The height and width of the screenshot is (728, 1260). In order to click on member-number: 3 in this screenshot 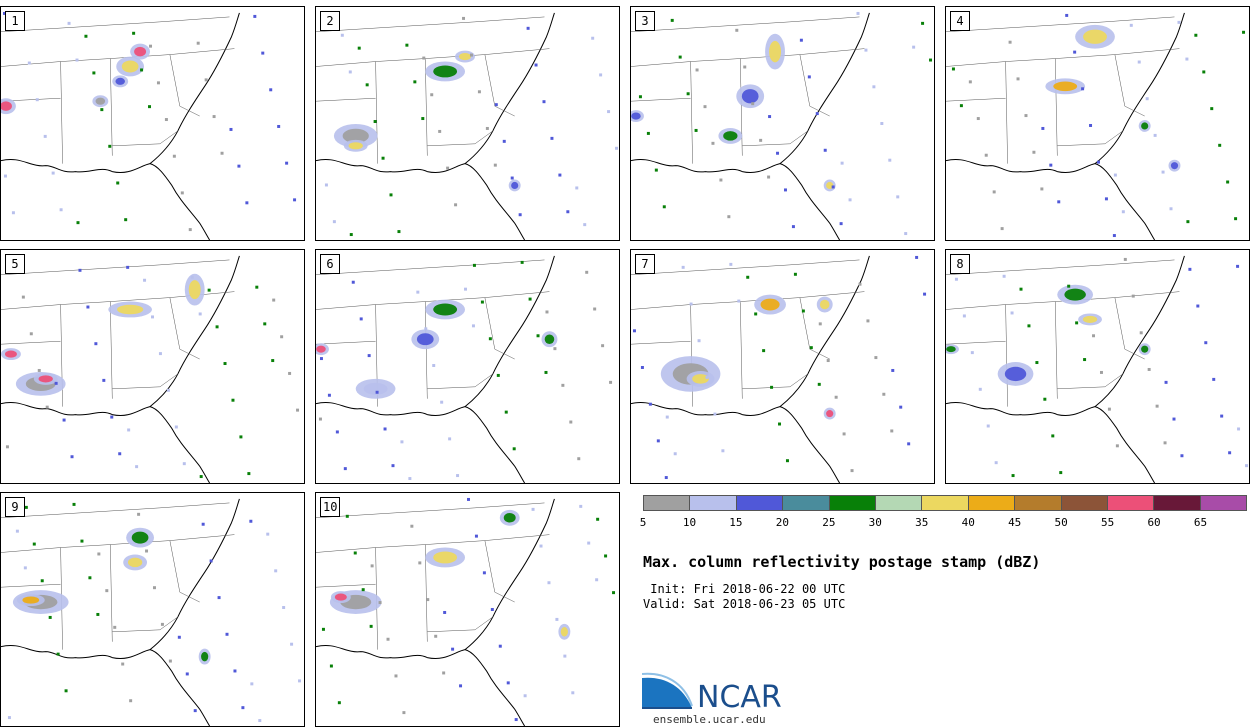, I will do `click(645, 21)`.